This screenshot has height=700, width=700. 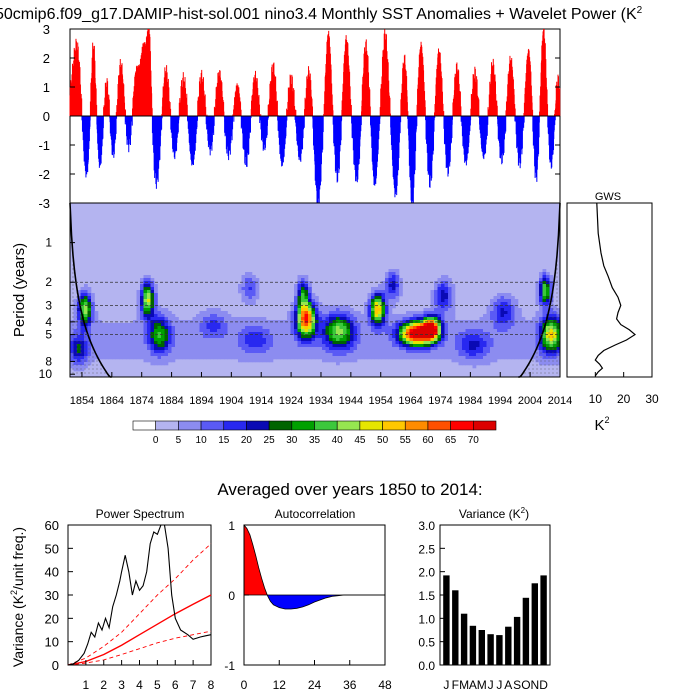 What do you see at coordinates (315, 514) in the screenshot?
I see `autocorrelation-title: Autocorrelation` at bounding box center [315, 514].